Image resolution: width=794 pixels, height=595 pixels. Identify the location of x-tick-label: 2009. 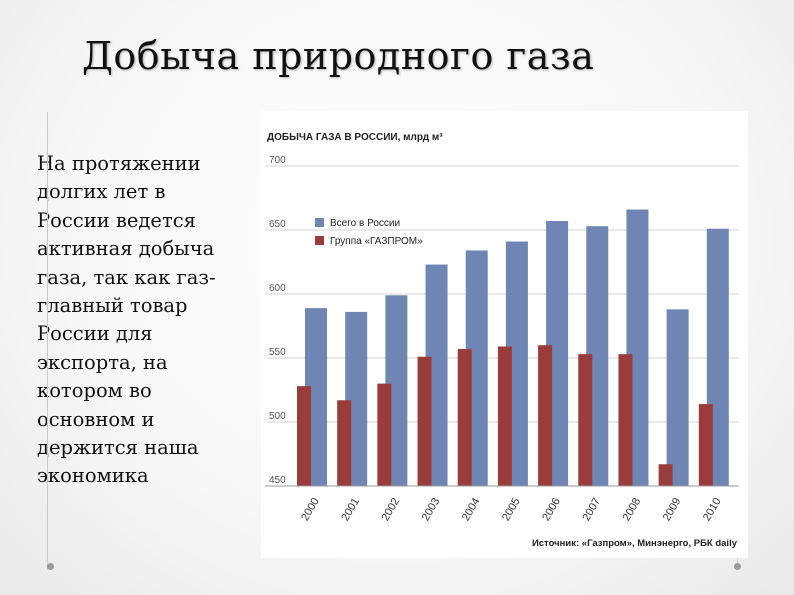
(672, 509).